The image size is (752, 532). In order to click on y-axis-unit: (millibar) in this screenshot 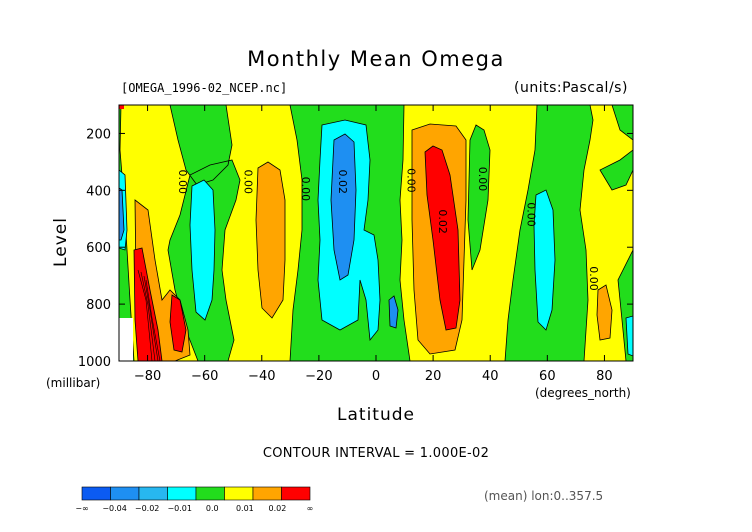, I will do `click(73, 383)`.